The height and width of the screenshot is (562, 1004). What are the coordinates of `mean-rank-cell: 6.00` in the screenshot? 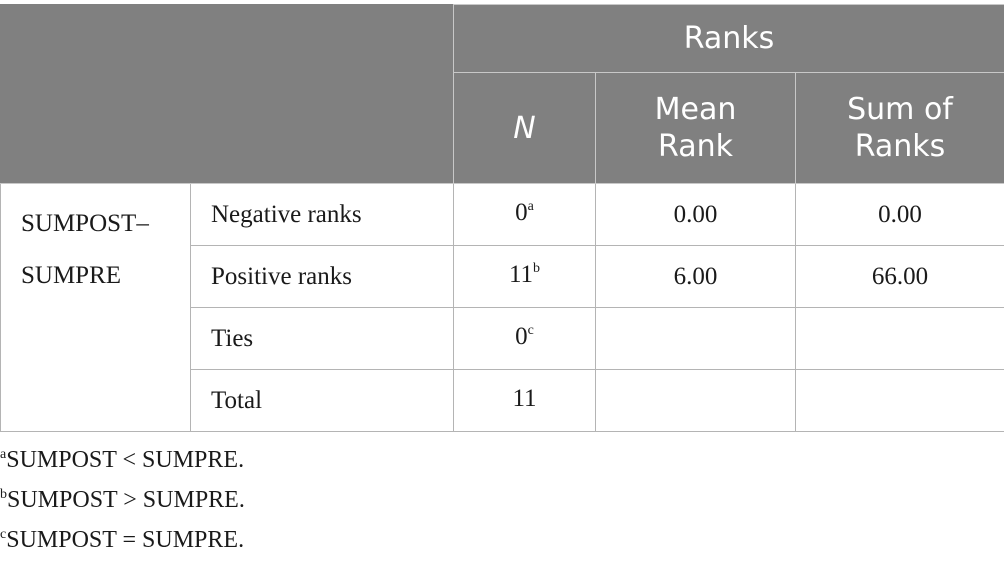 It's located at (696, 277).